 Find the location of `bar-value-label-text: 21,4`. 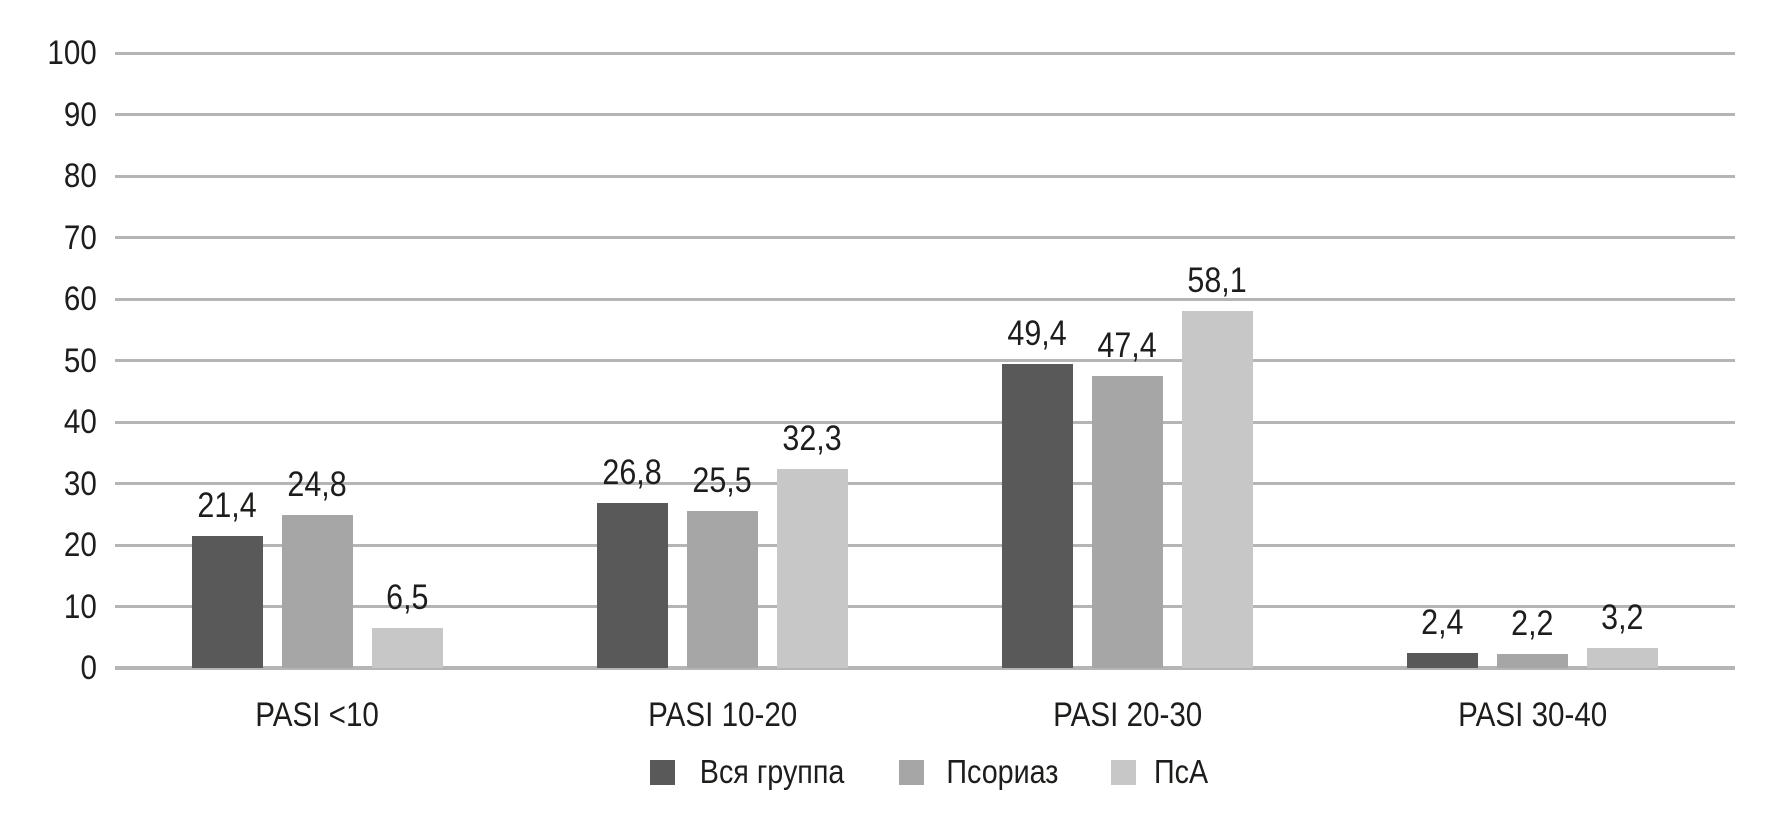

bar-value-label-text: 21,4 is located at coordinates (227, 506).